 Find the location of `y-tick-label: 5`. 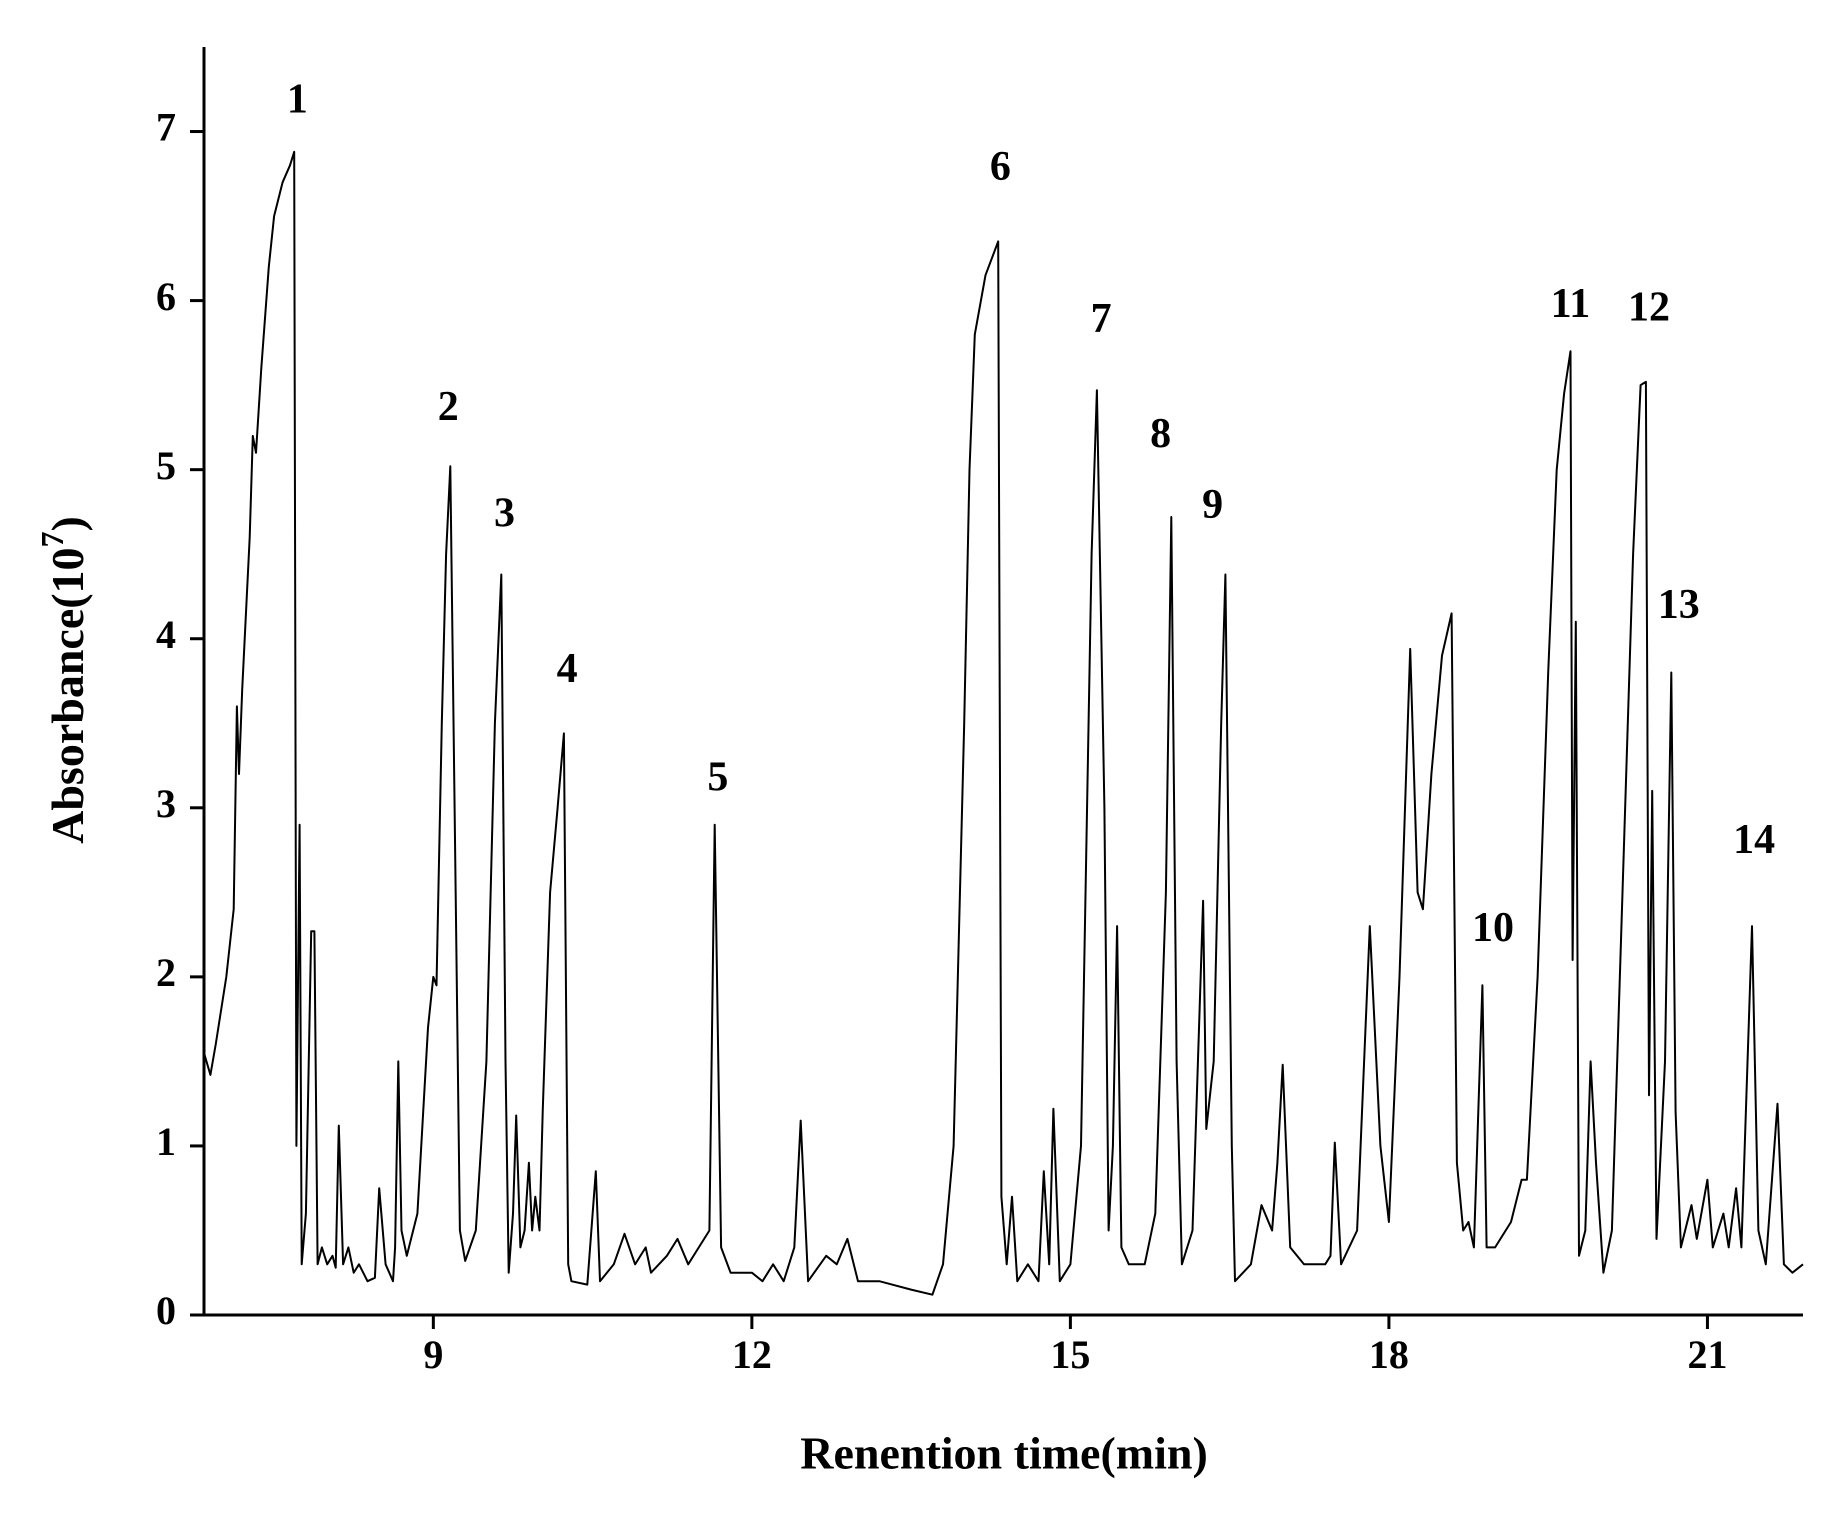

y-tick-label: 5 is located at coordinates (166, 465).